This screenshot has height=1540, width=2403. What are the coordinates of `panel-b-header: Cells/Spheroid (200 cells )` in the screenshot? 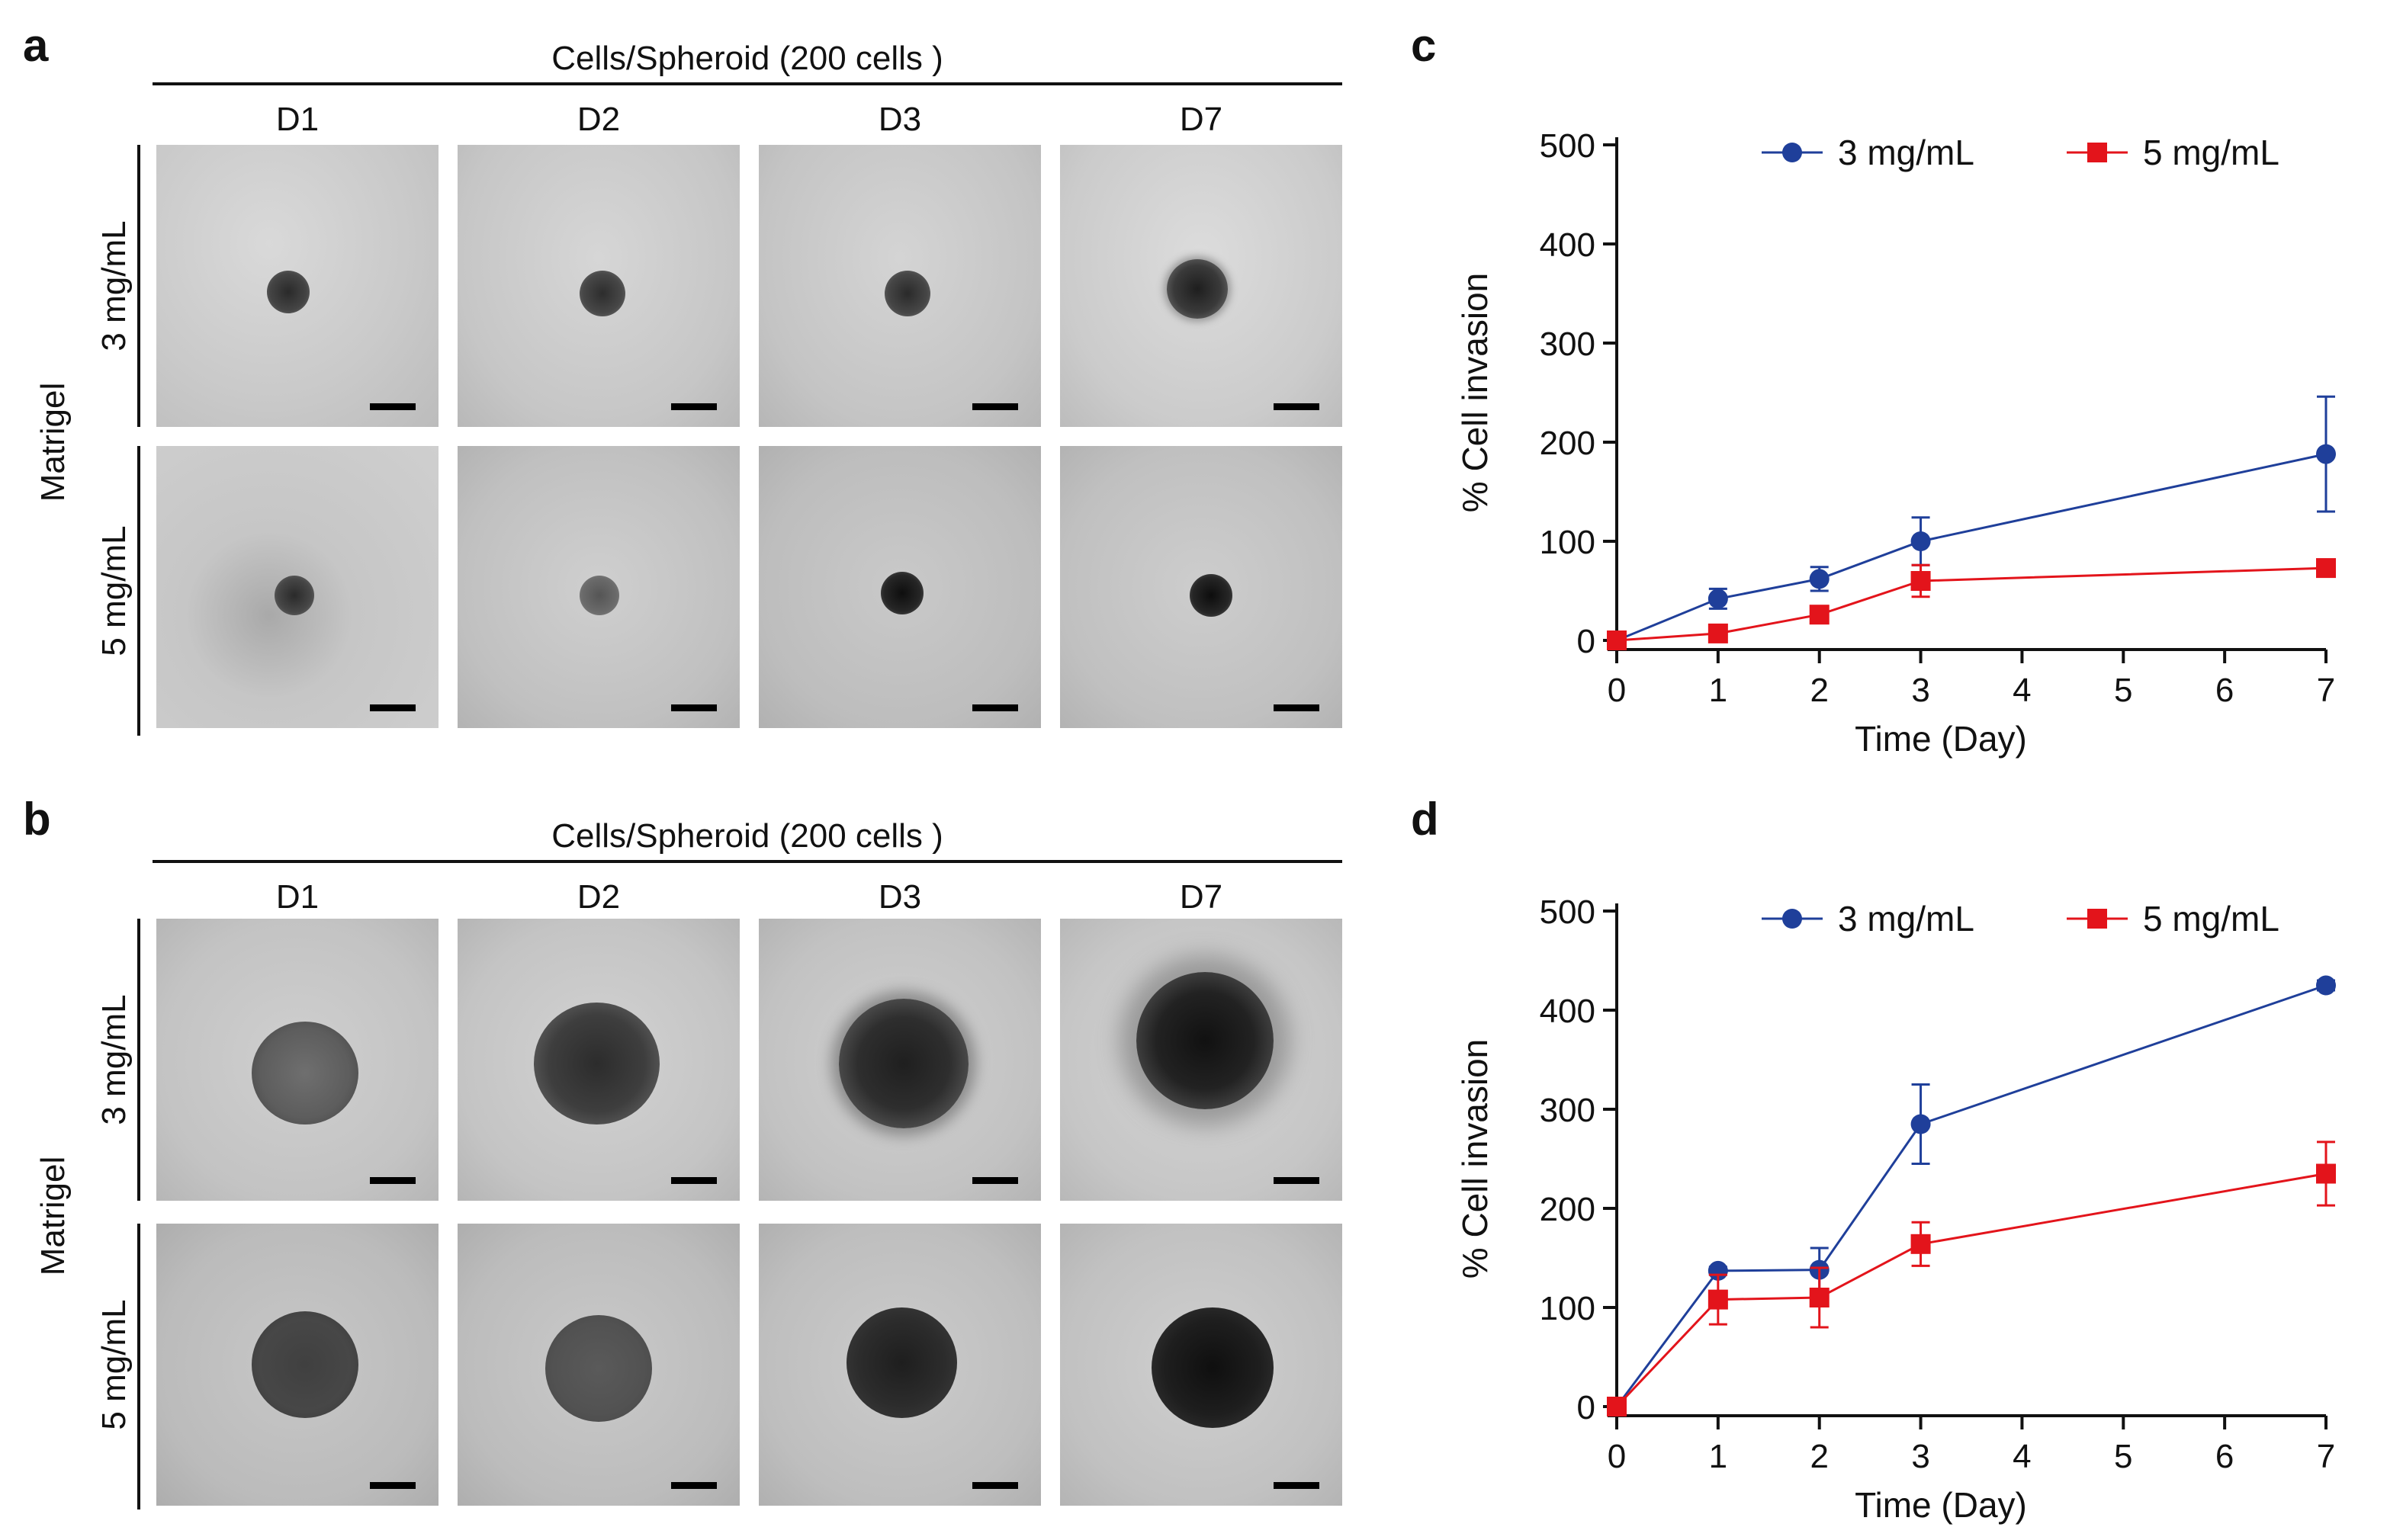 It's located at (747, 836).